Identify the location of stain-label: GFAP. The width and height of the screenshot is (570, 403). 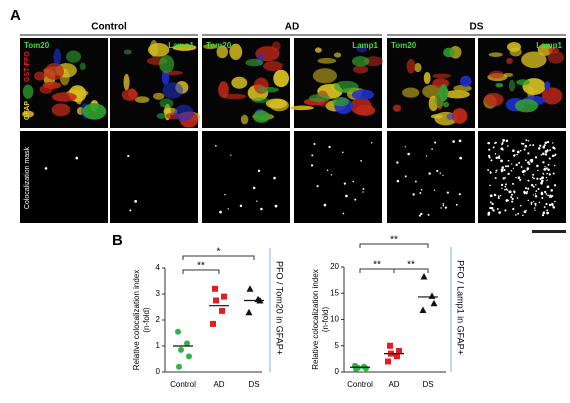
(27, 110).